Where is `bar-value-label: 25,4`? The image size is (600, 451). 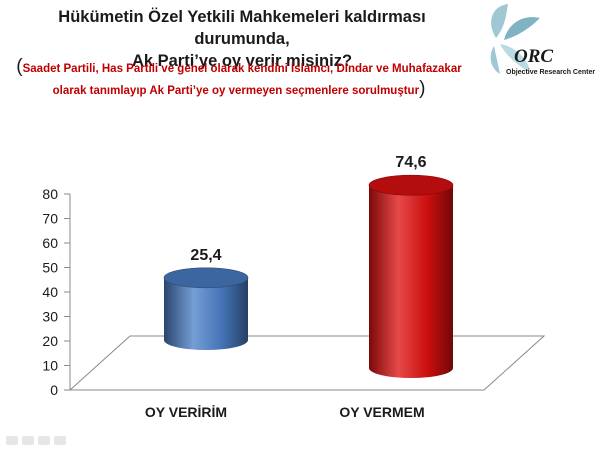 bar-value-label: 25,4 is located at coordinates (205, 255).